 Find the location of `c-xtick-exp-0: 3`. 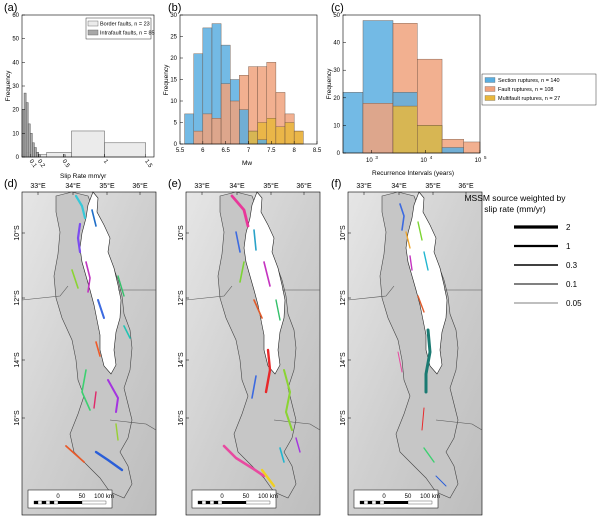

c-xtick-exp-0: 3 is located at coordinates (376, 157).